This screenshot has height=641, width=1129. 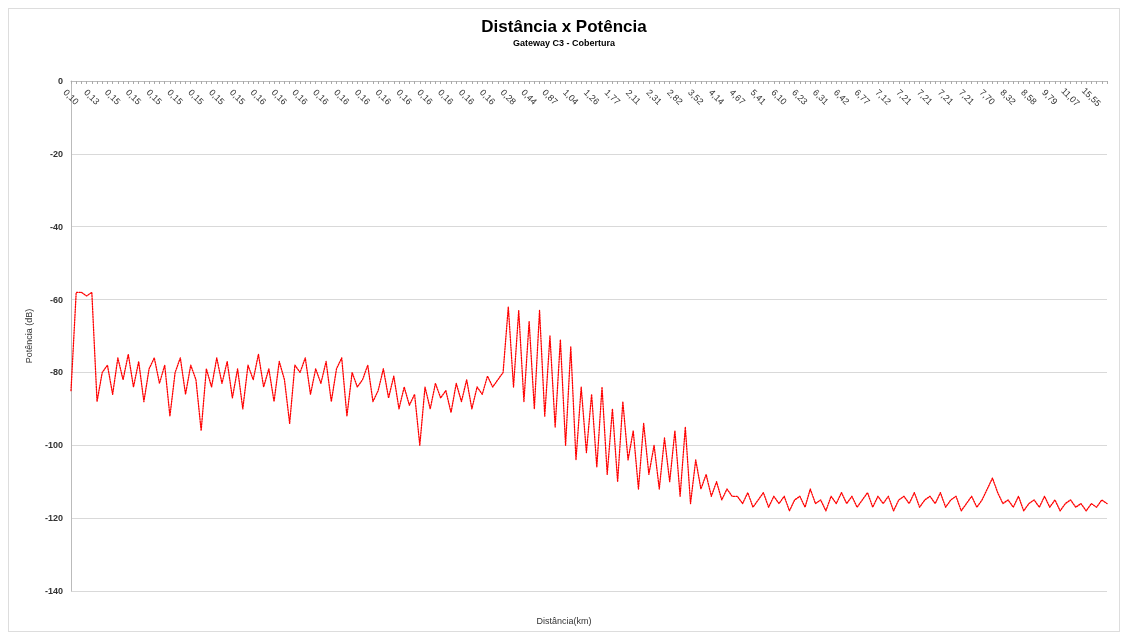 What do you see at coordinates (591, 97) in the screenshot?
I see `x-tick-label: 1,26` at bounding box center [591, 97].